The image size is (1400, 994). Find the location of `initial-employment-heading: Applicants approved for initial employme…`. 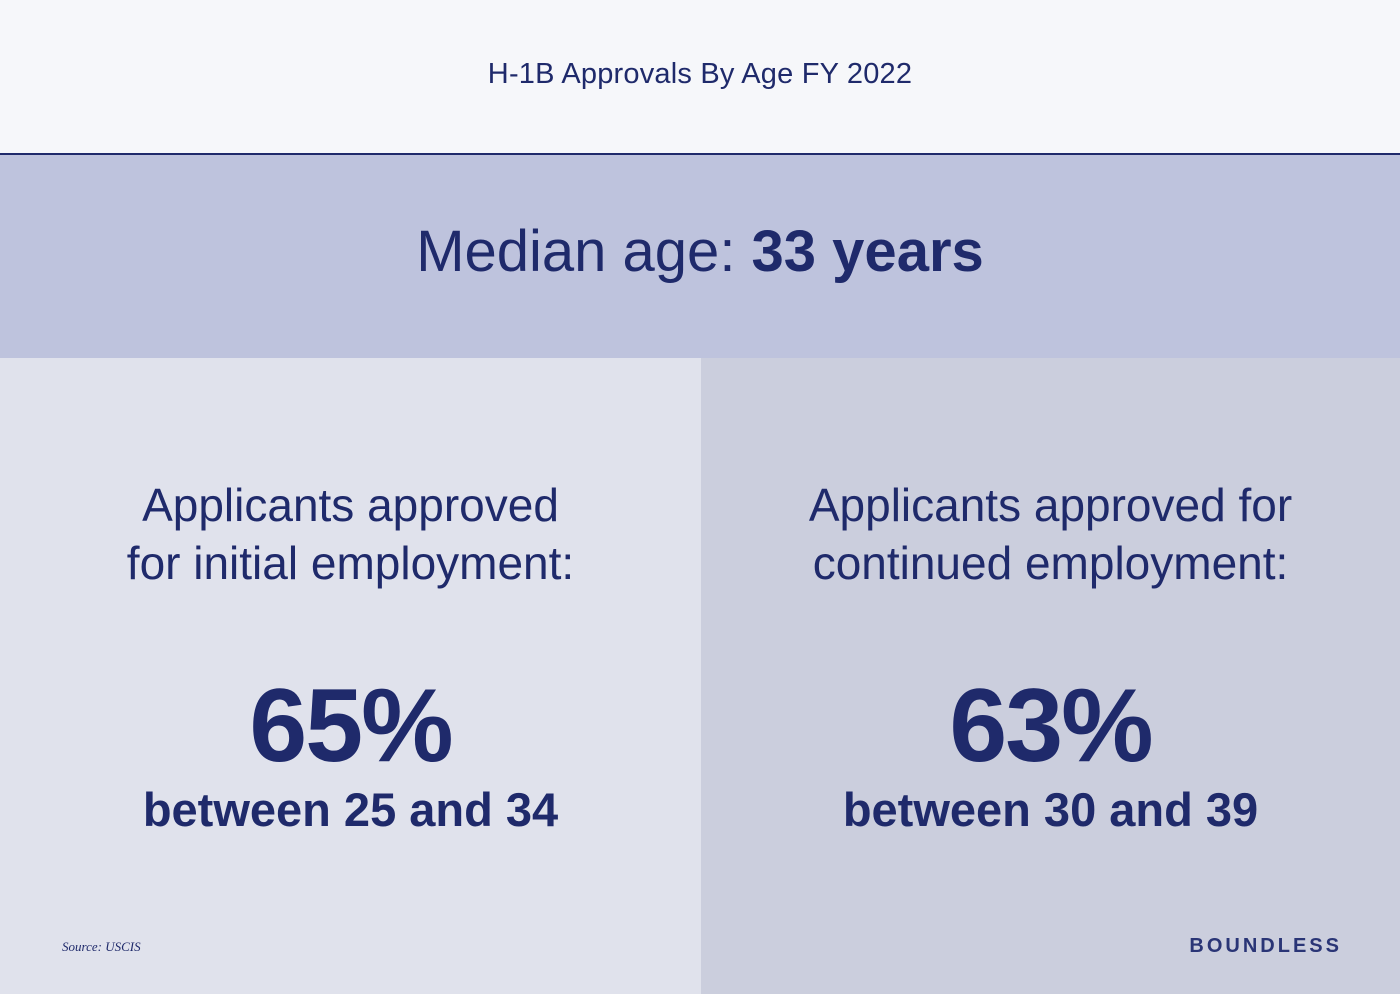

initial-employment-heading: Applicants approved for initial employme… is located at coordinates (350, 534).